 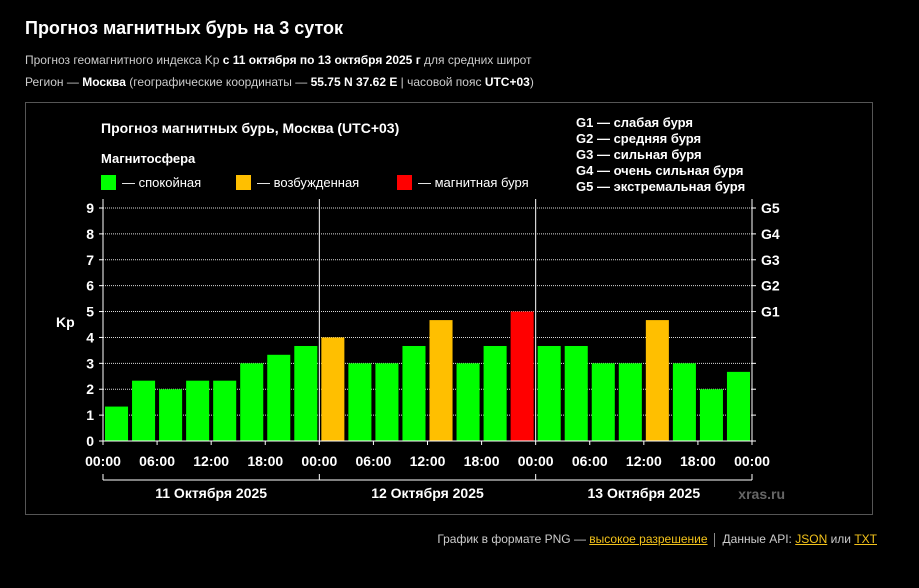 I want to click on watermark: xras.ru, so click(x=761, y=494).